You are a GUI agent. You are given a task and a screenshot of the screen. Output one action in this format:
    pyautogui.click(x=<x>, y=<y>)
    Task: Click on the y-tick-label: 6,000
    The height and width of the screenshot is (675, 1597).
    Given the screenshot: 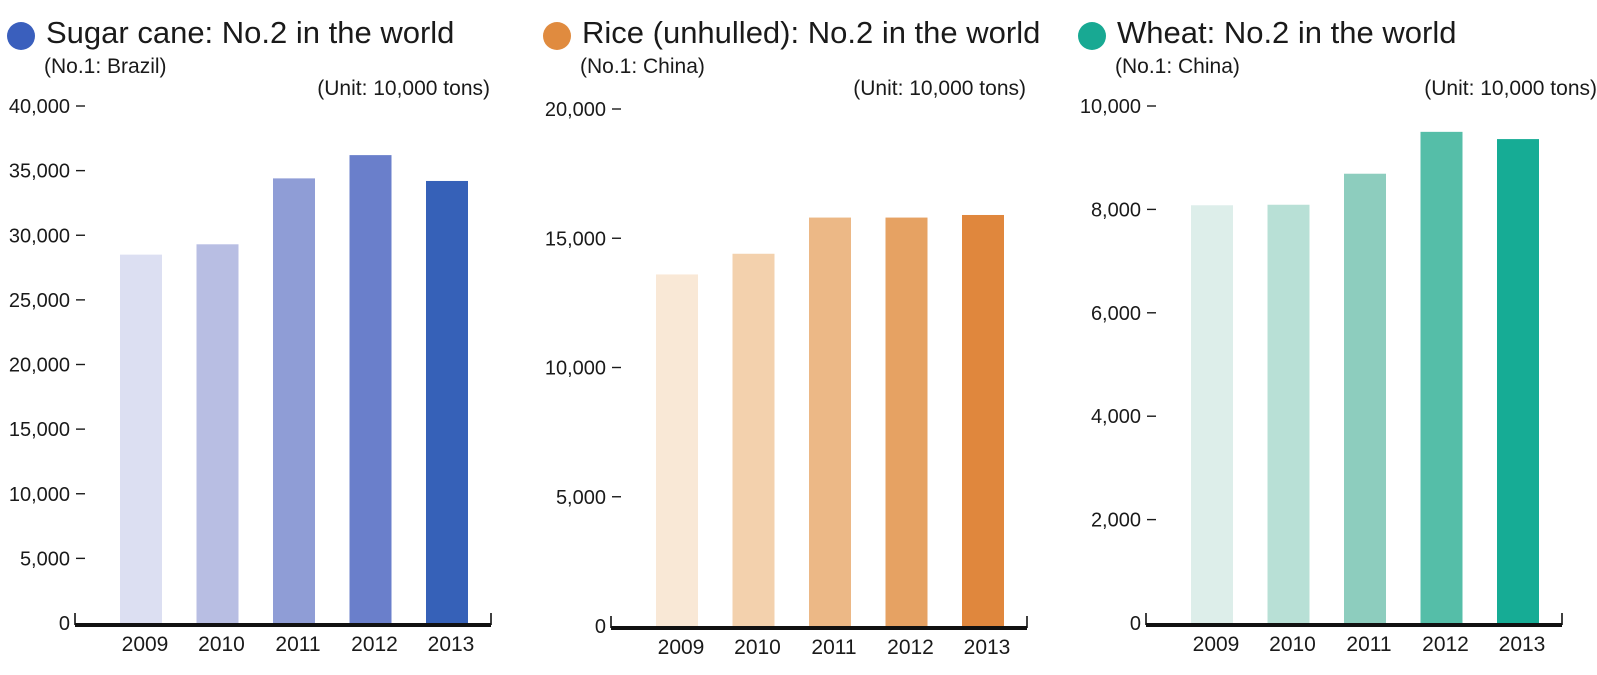 What is the action you would take?
    pyautogui.click(x=1116, y=314)
    